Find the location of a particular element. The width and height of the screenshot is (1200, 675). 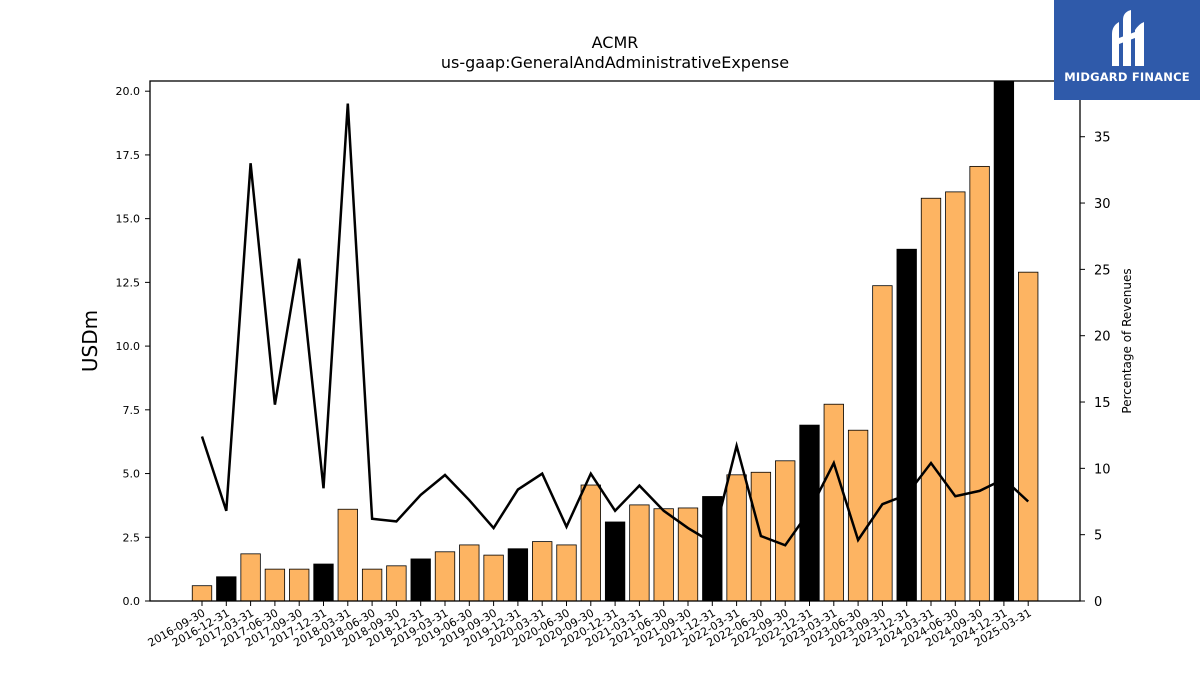

y2-tick-label: 0 is located at coordinates (1098, 602).